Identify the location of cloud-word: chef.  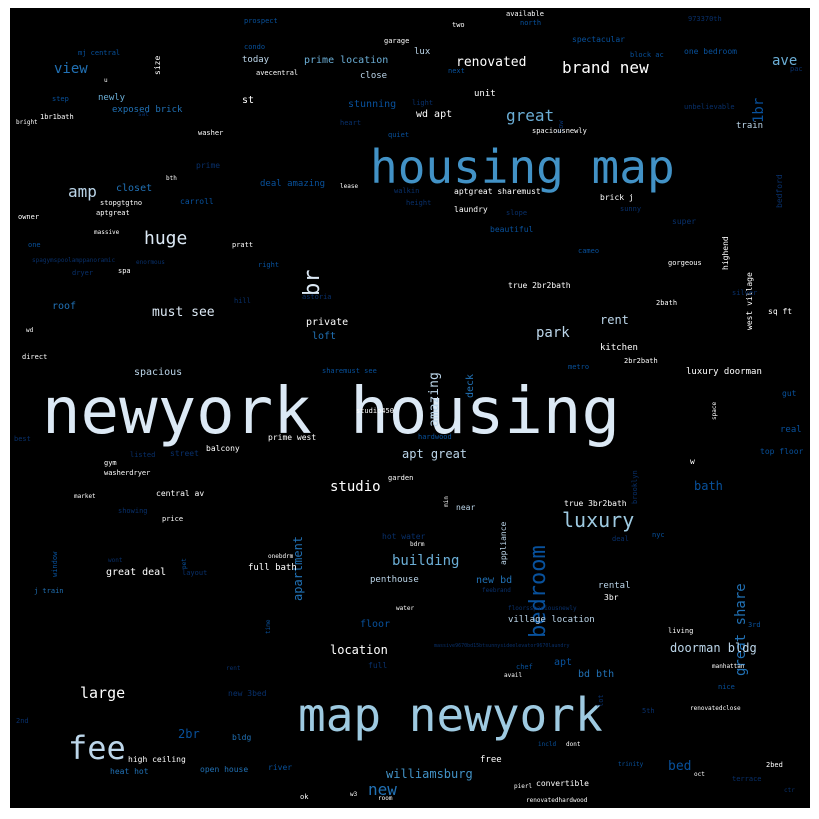
(524, 667).